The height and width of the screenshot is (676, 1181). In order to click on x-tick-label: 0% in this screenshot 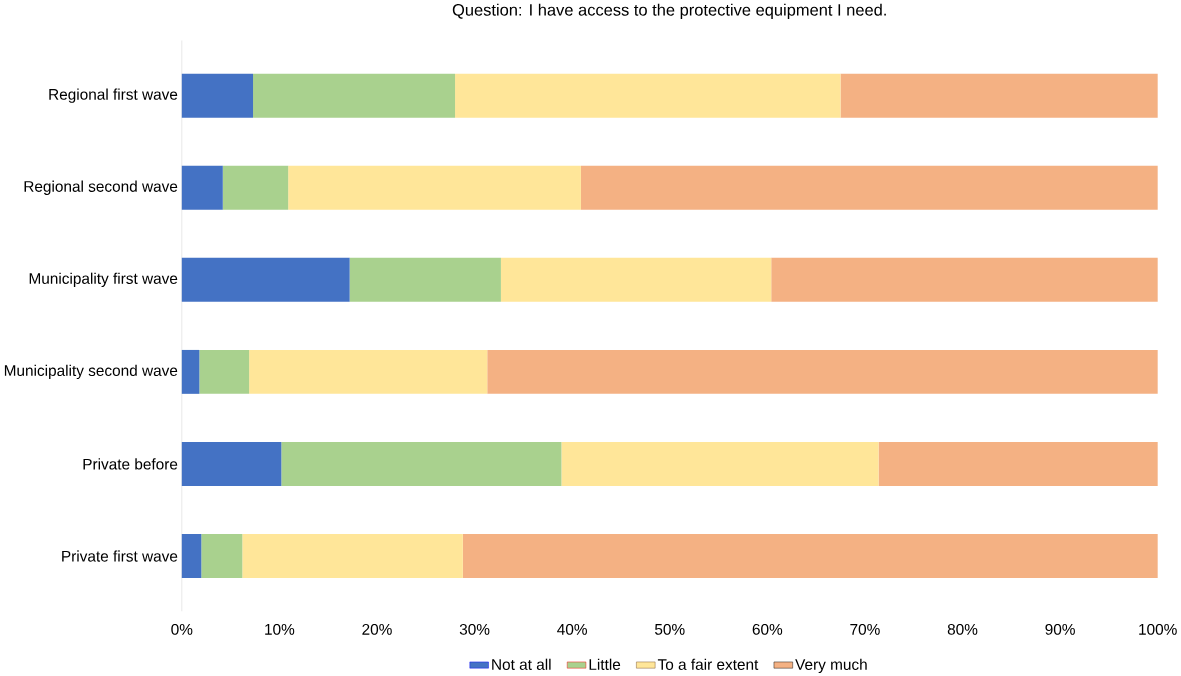, I will do `click(182, 629)`.